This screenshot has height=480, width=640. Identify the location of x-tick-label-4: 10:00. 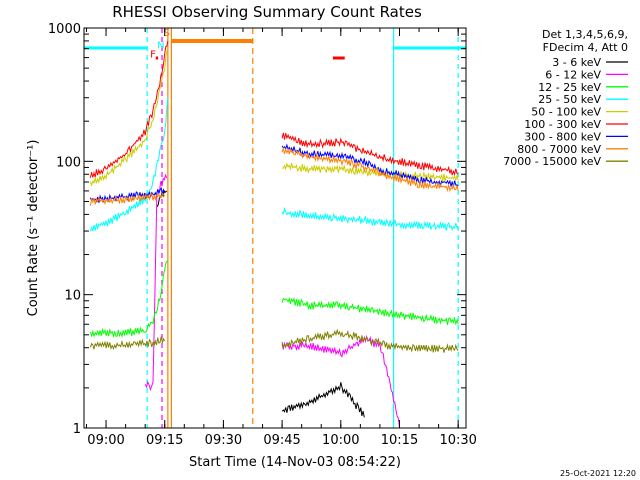
(340, 440).